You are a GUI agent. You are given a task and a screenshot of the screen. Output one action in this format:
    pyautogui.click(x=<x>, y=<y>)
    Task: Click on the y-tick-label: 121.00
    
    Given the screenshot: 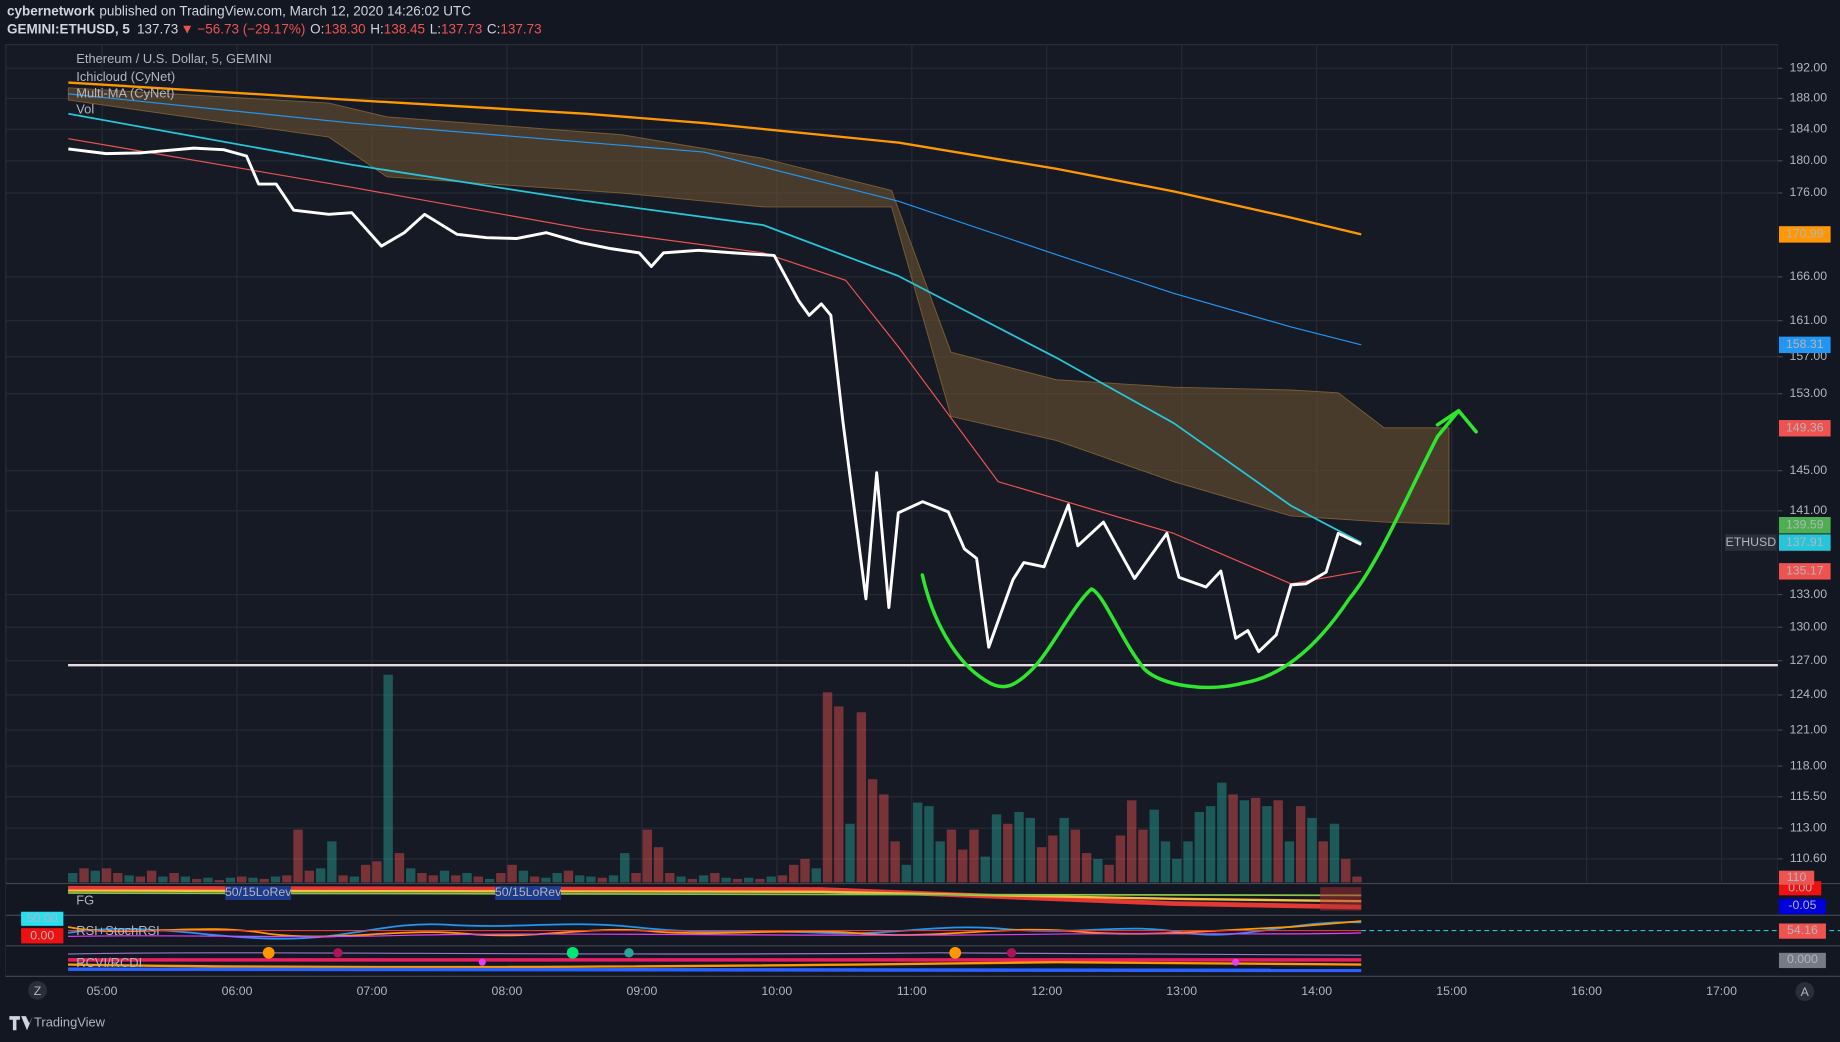 What is the action you would take?
    pyautogui.click(x=1808, y=729)
    